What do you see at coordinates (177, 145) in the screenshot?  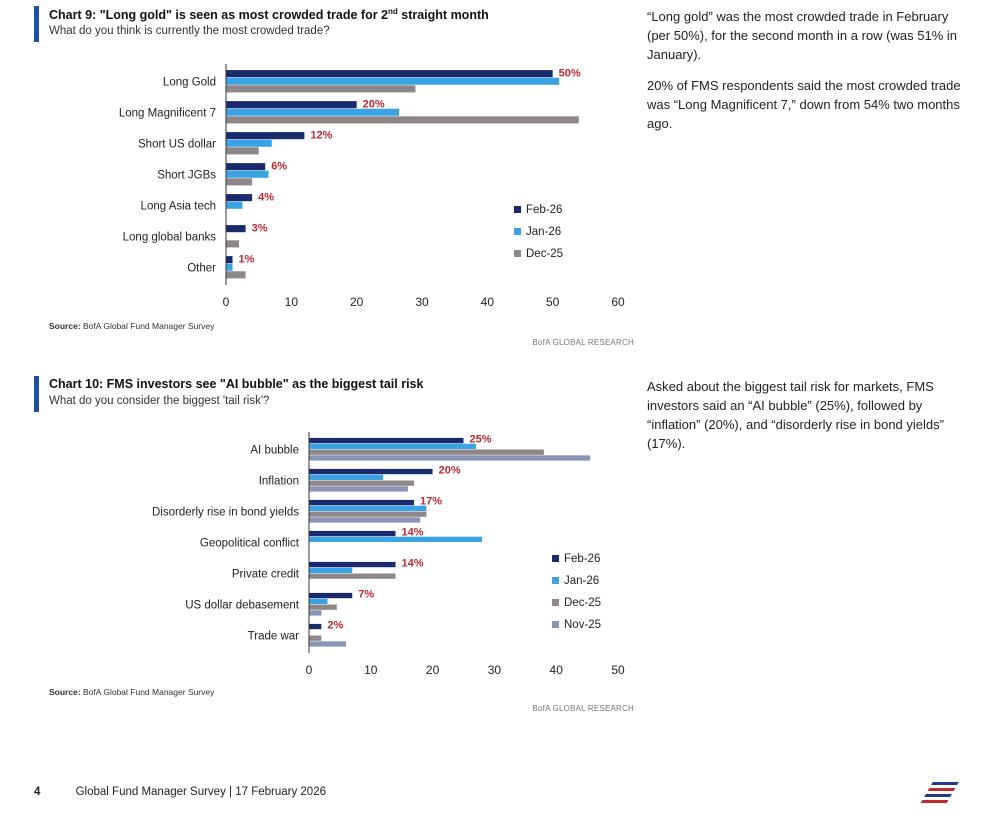 I see `category-label: Short US dollar` at bounding box center [177, 145].